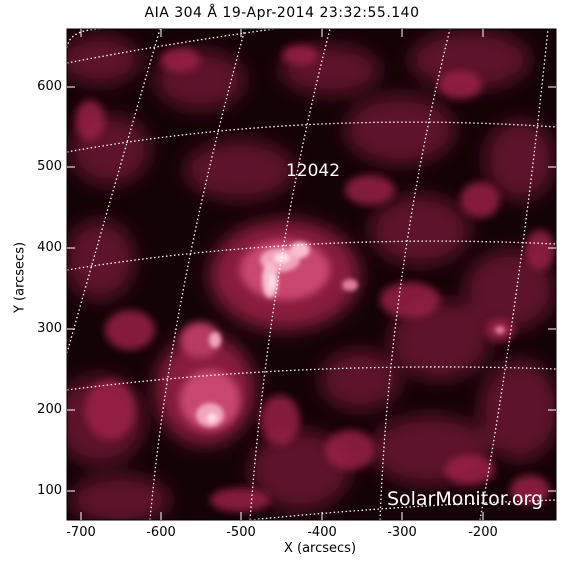  Describe the element at coordinates (313, 171) in the screenshot. I see `active-region-label: 12042` at that location.